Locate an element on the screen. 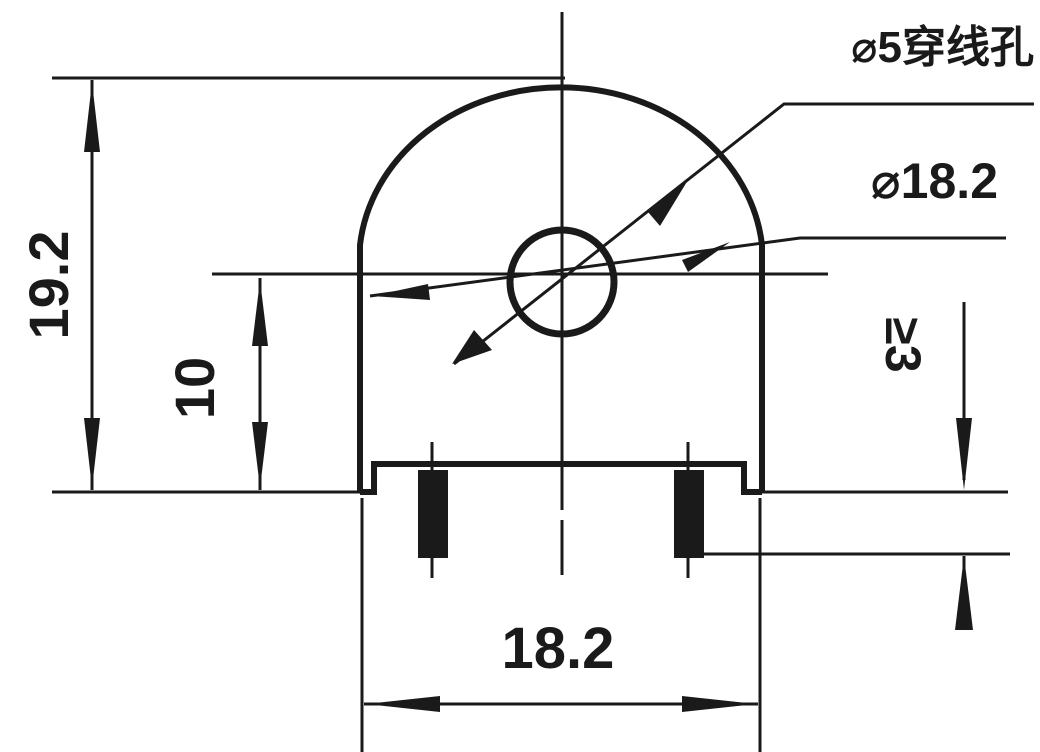 Image resolution: width=1040 pixels, height=752 pixels. diameter-leader-arrow-inner is located at coordinates (472, 347).